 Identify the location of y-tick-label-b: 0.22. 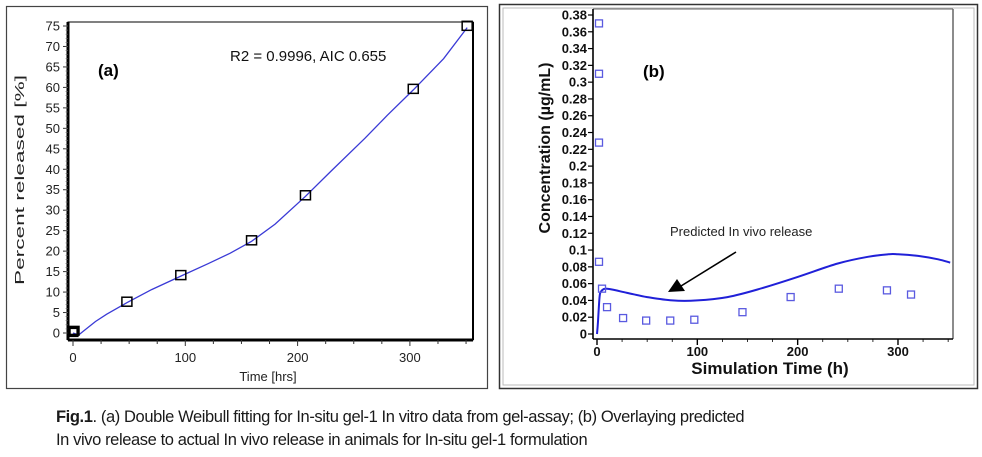
(574, 149).